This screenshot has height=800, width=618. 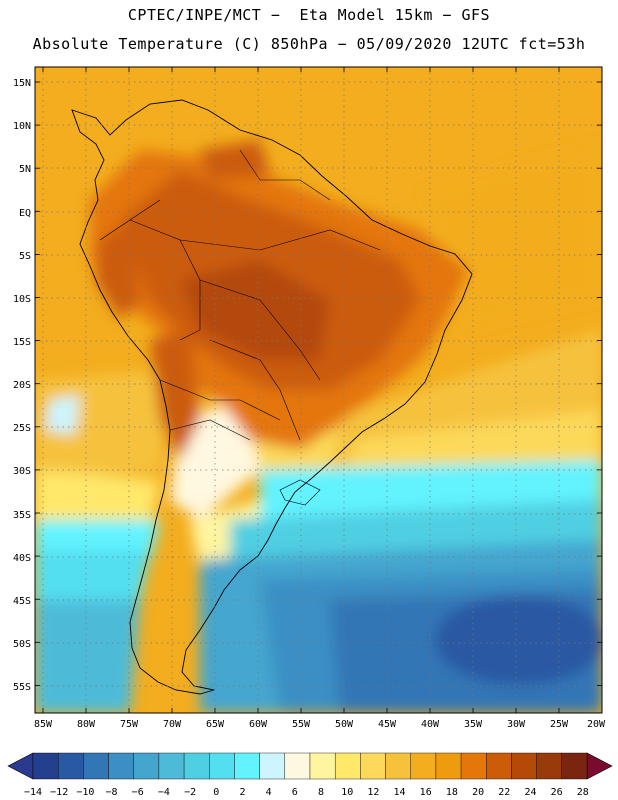 What do you see at coordinates (373, 792) in the screenshot?
I see `colorbar-tick: 12` at bounding box center [373, 792].